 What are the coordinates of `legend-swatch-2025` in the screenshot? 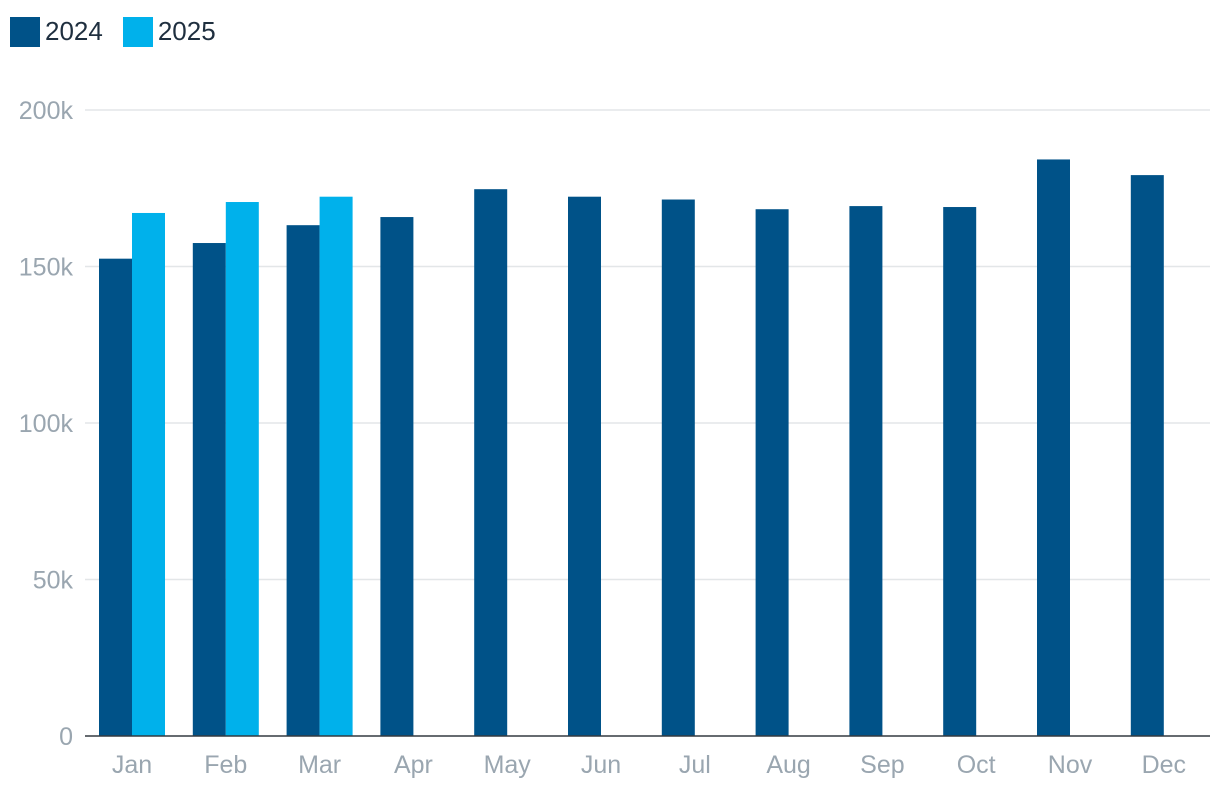 It's located at (137, 31).